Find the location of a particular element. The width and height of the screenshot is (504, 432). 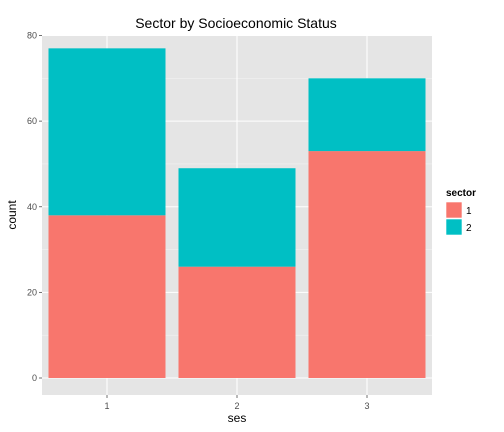

y-tick-label: 80 is located at coordinates (32, 36).